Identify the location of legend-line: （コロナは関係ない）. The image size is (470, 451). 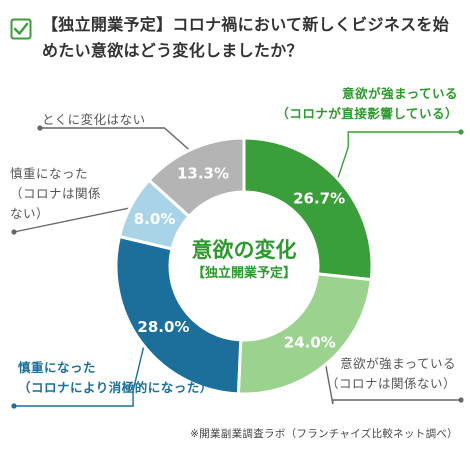
(390, 383).